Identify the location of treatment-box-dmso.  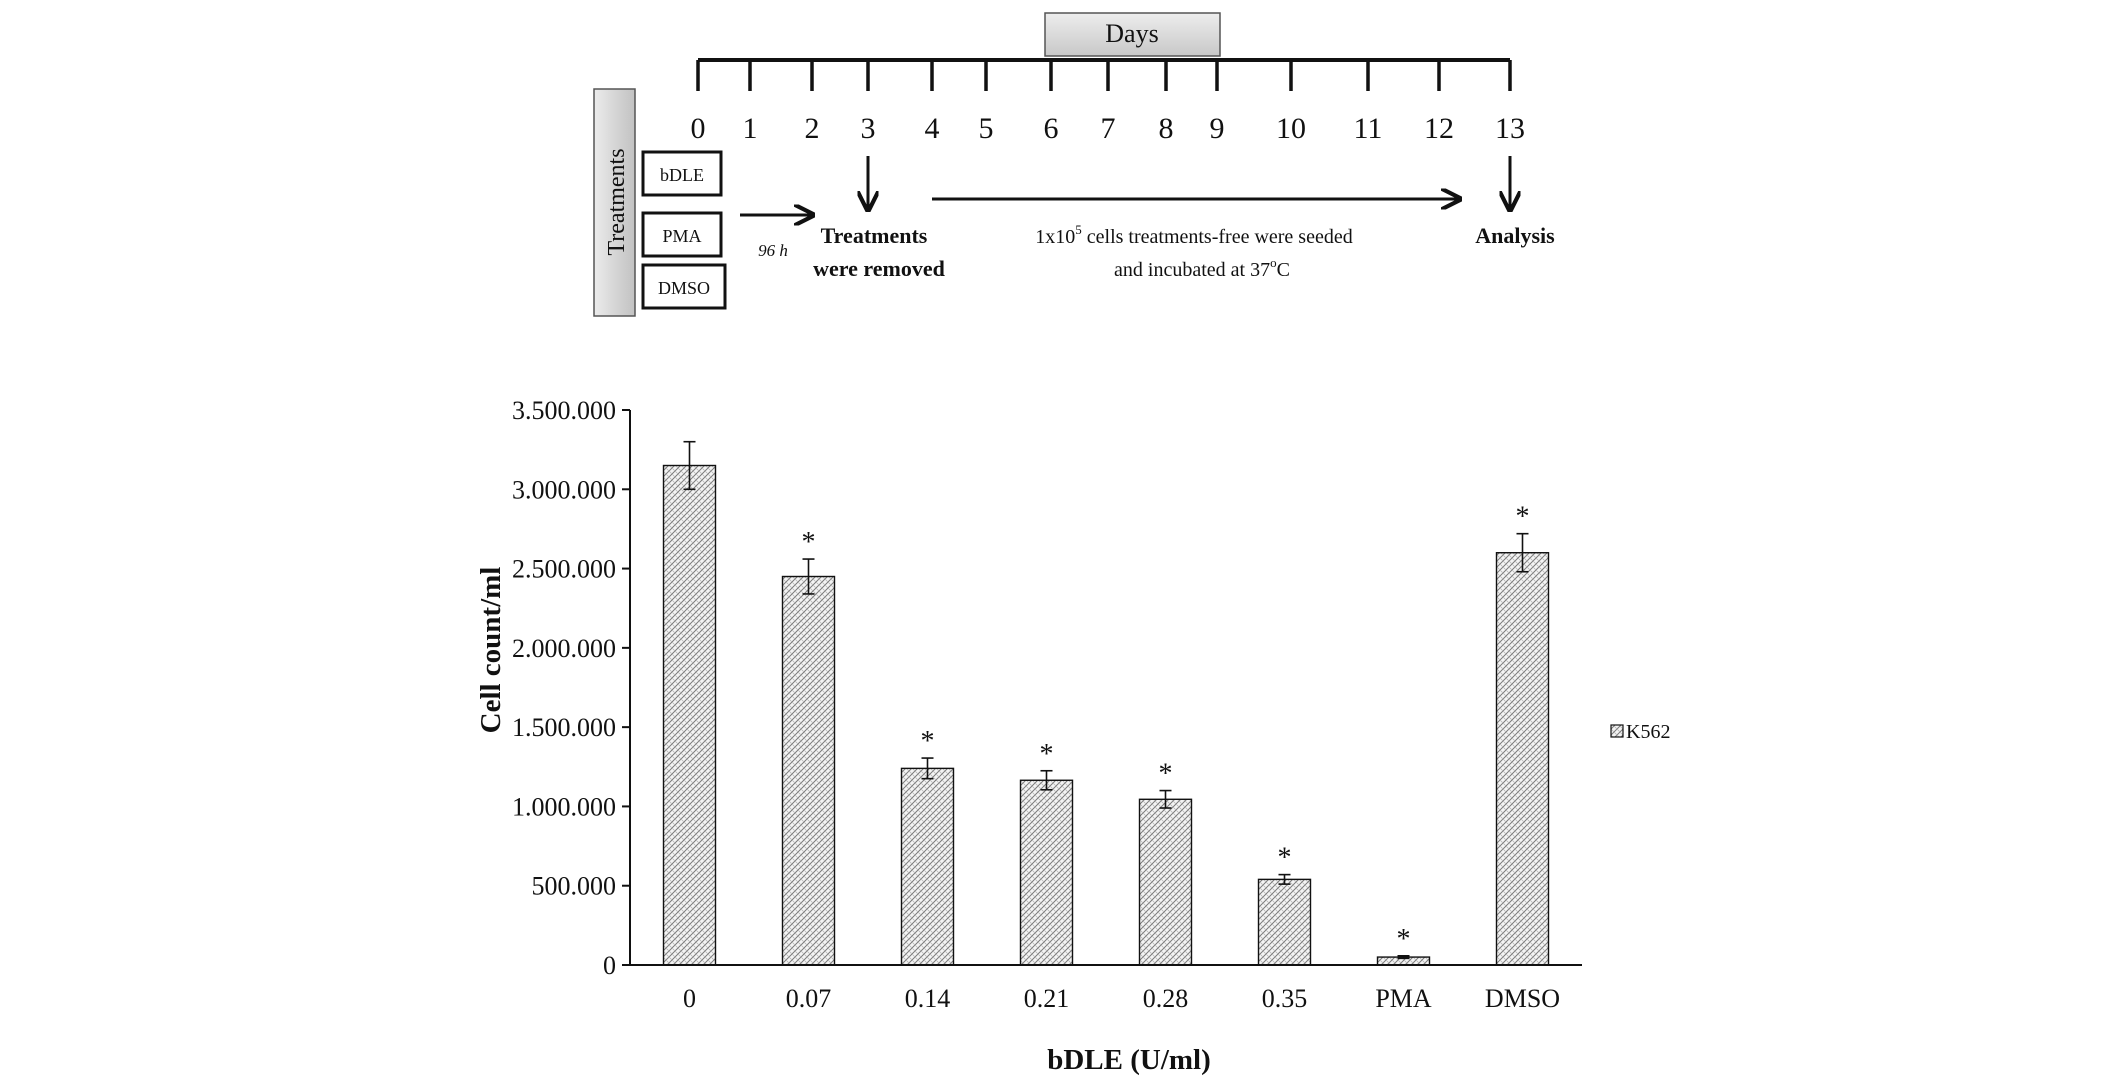
(684, 286).